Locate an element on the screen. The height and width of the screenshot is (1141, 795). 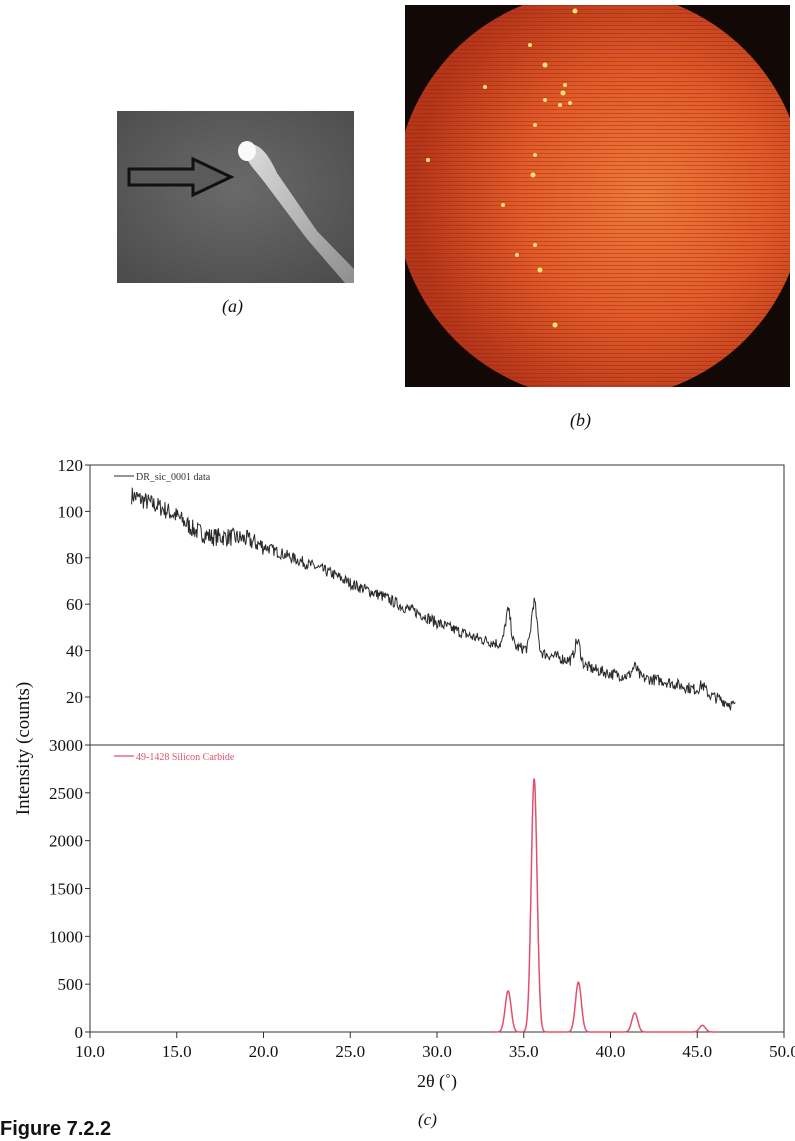
y-tick-label-bottom: 1000 is located at coordinates (66, 936).